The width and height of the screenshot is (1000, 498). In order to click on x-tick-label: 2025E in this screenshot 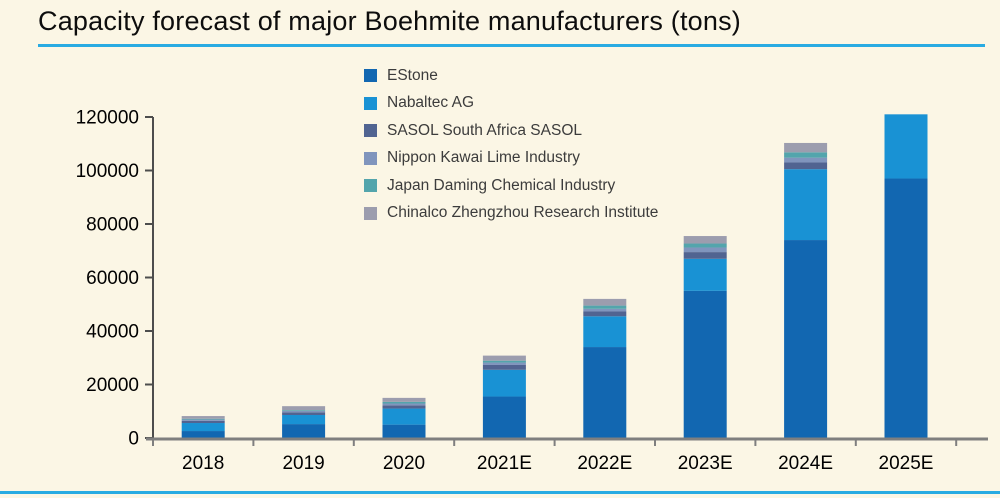, I will do `click(906, 463)`.